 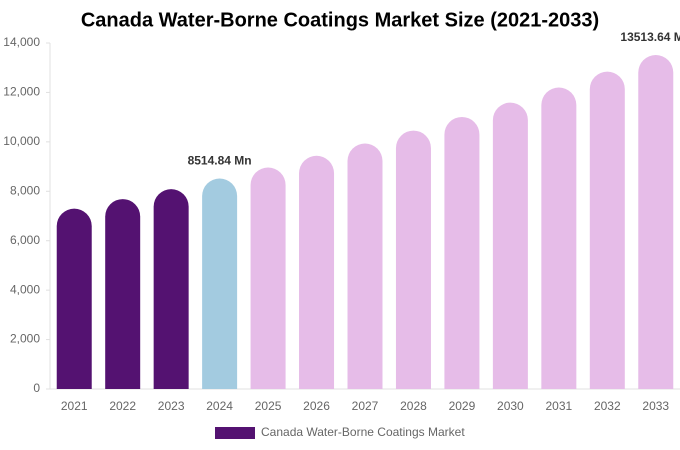 What do you see at coordinates (413, 406) in the screenshot?
I see `x-tick-label: 2028` at bounding box center [413, 406].